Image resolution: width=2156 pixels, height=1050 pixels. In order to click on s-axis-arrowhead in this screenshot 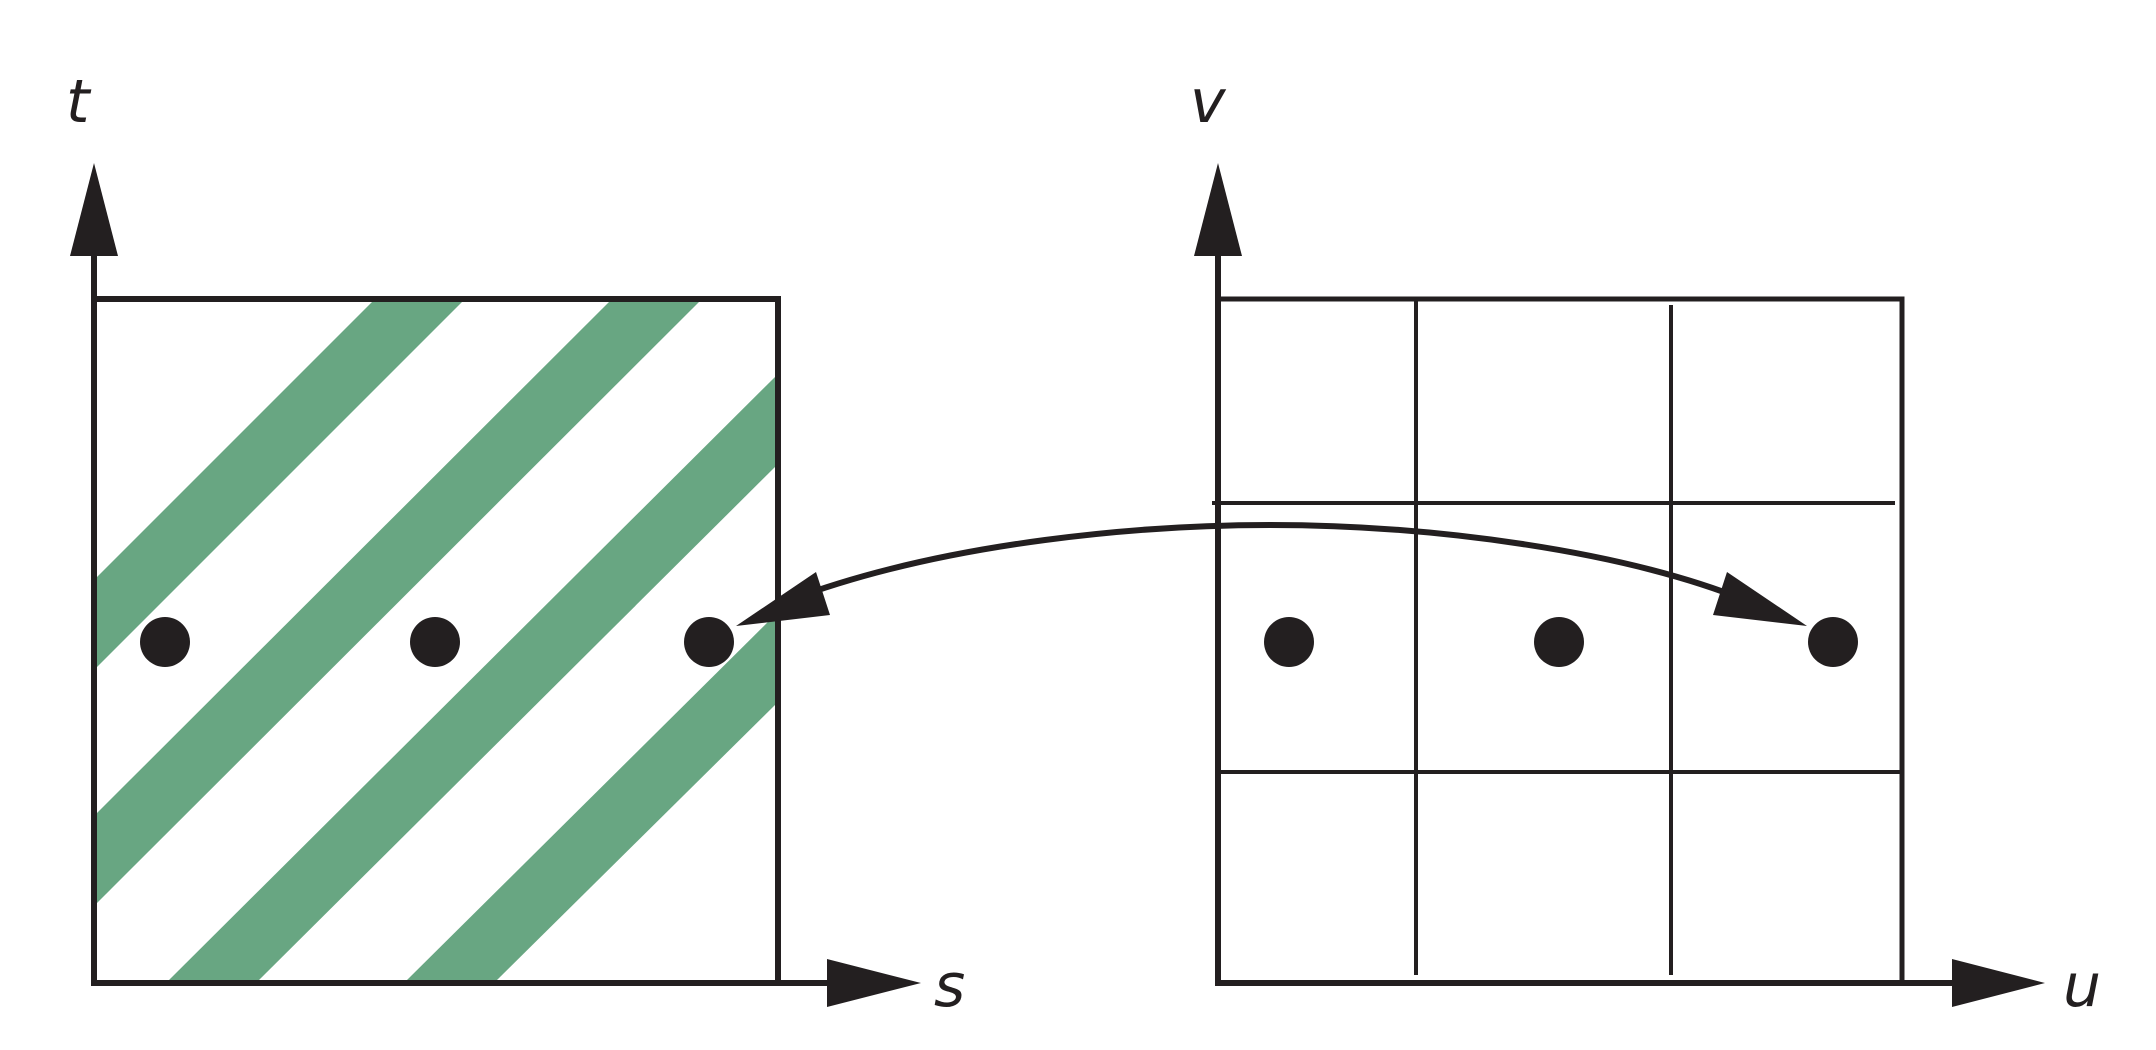, I will do `click(874, 983)`.